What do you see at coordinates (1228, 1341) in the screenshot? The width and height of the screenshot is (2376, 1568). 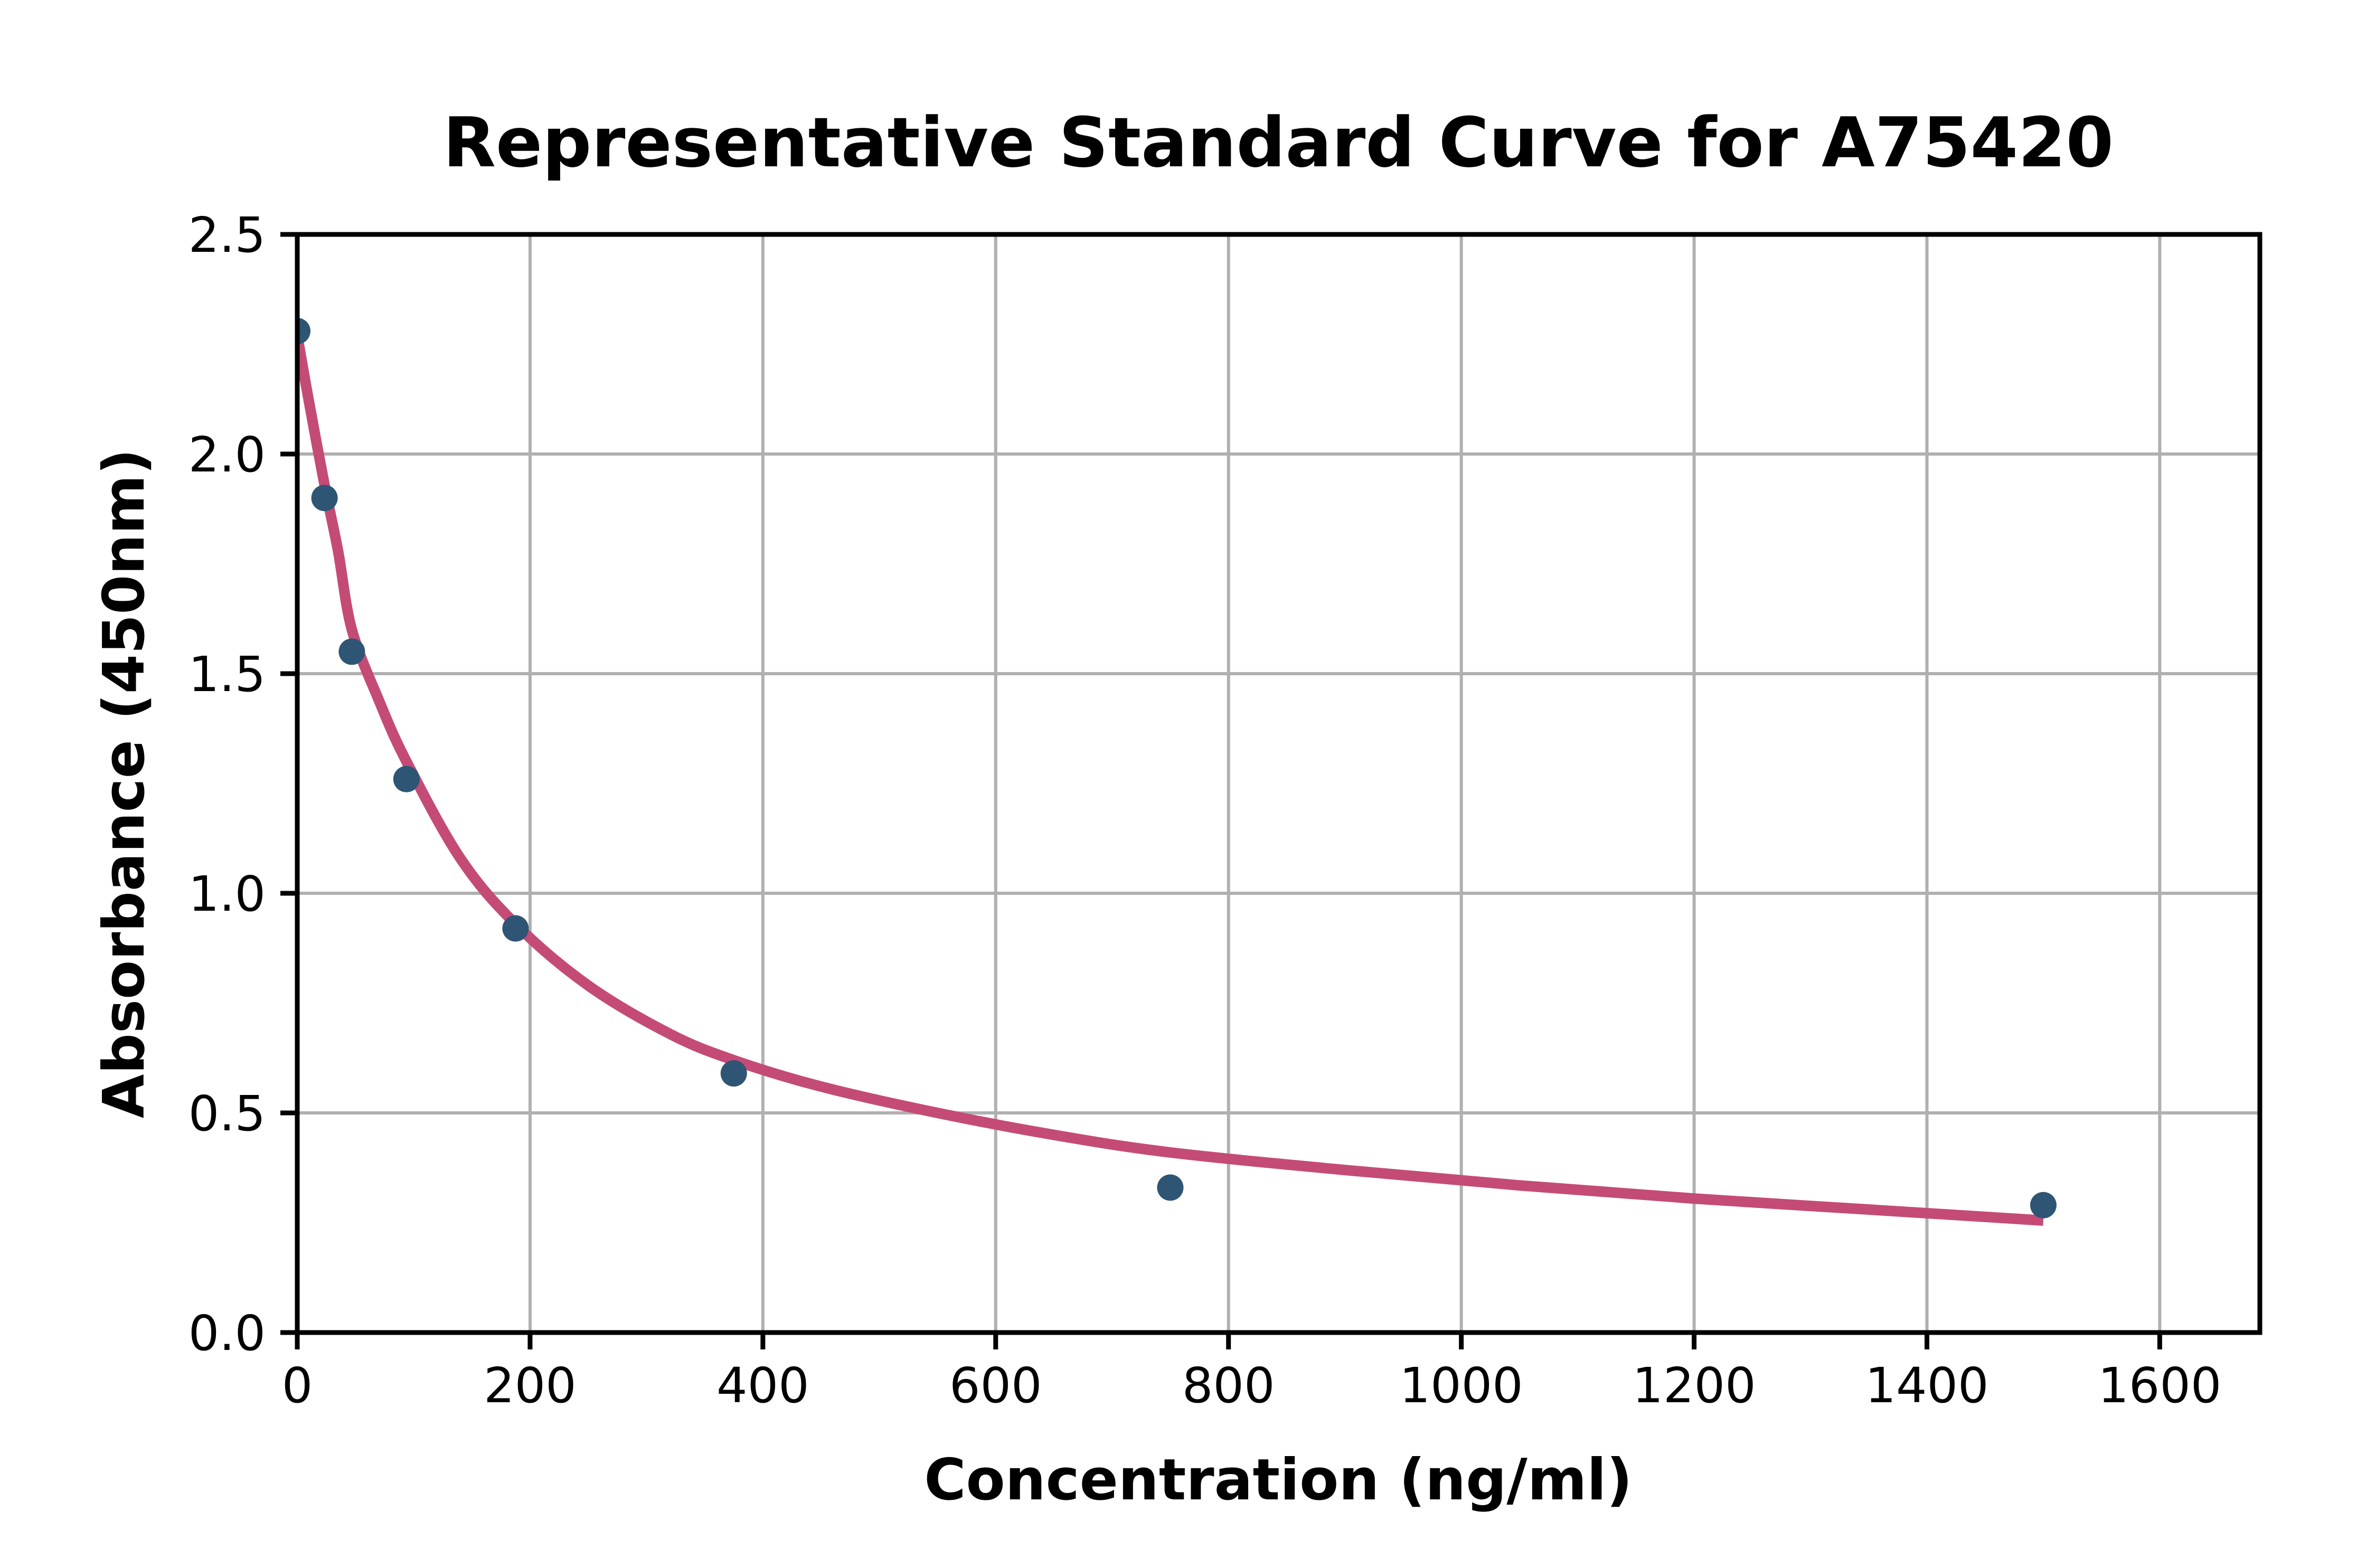 I see `x-axis-ticks` at bounding box center [1228, 1341].